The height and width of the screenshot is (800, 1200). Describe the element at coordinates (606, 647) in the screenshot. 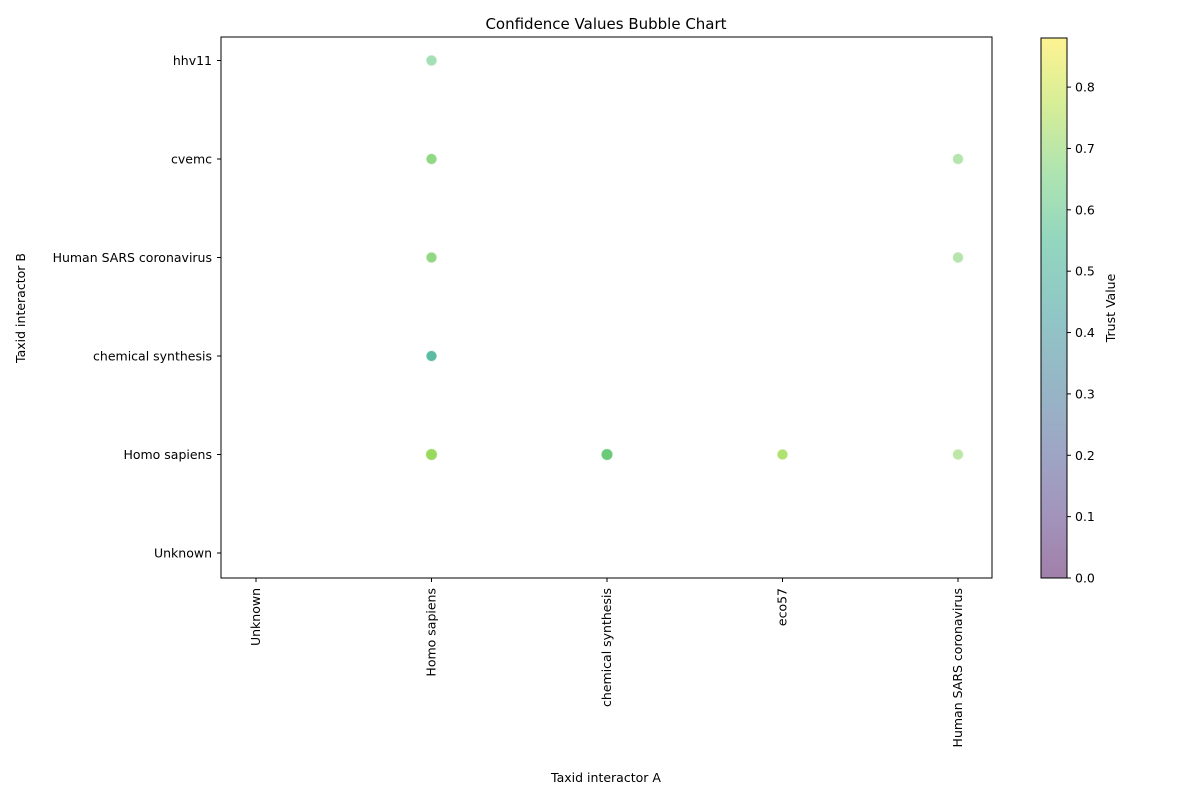

I see `x-tick-label: chemical synthesis` at that location.